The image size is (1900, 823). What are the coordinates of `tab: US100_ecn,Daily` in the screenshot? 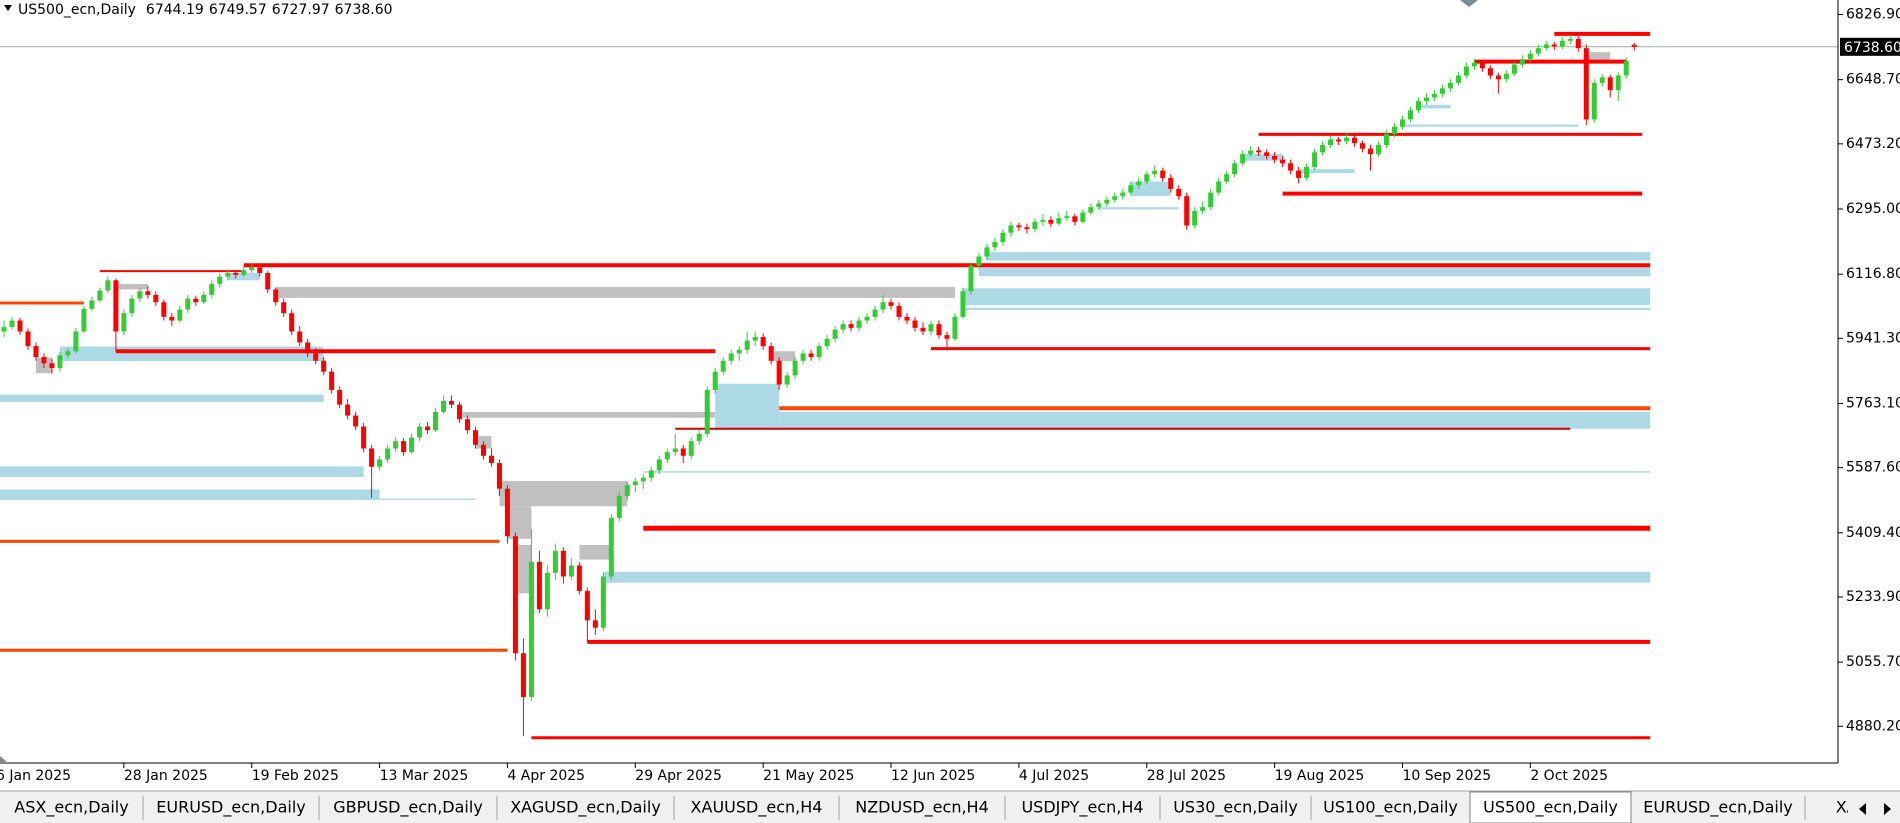 It's located at (1390, 808).